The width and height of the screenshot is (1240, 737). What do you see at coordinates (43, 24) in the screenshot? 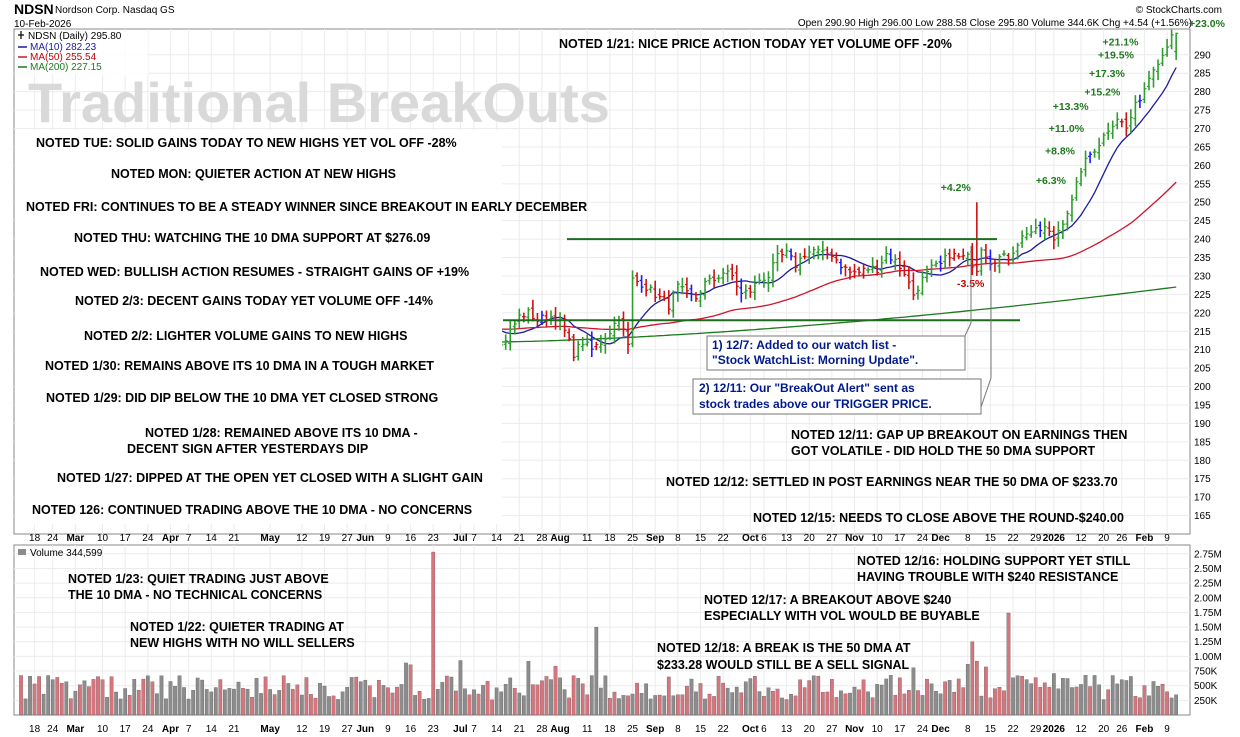
I see `chart-date: 10-Feb-2026` at bounding box center [43, 24].